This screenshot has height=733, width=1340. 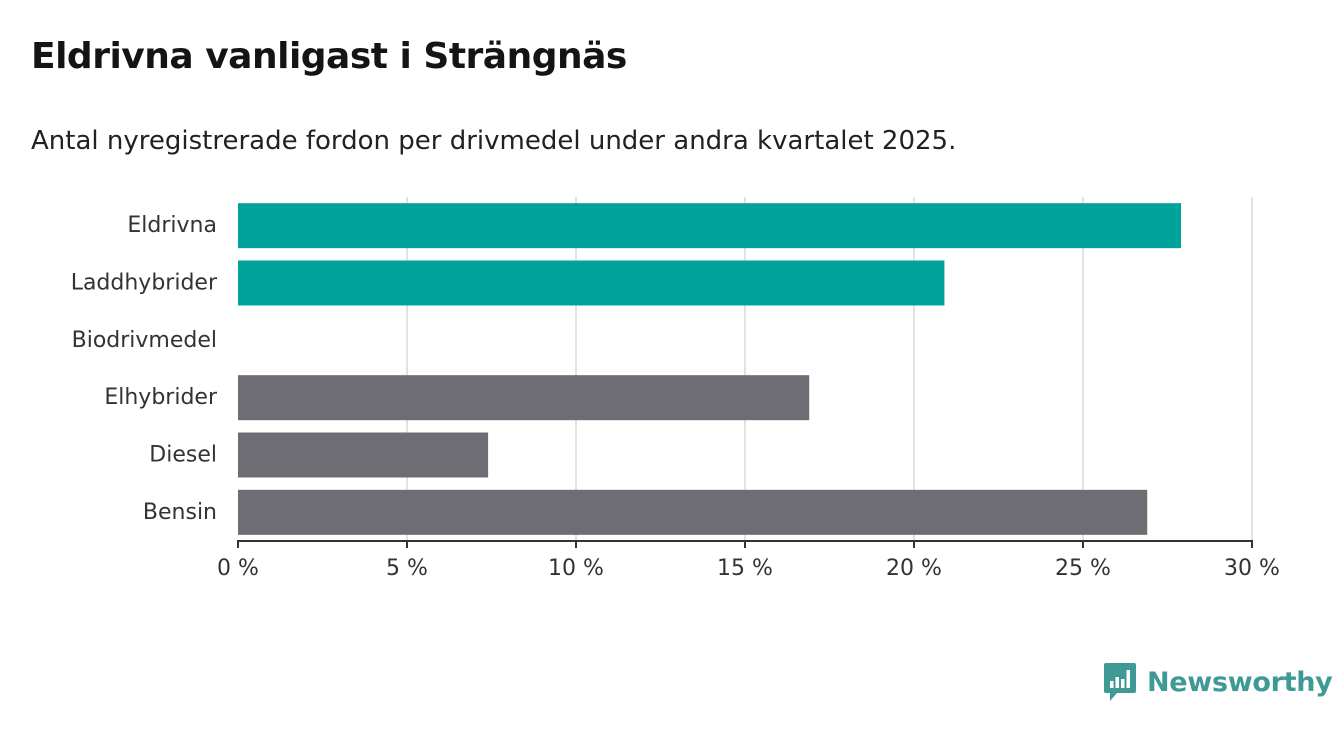 What do you see at coordinates (363, 455) in the screenshot?
I see `bar-diesel` at bounding box center [363, 455].